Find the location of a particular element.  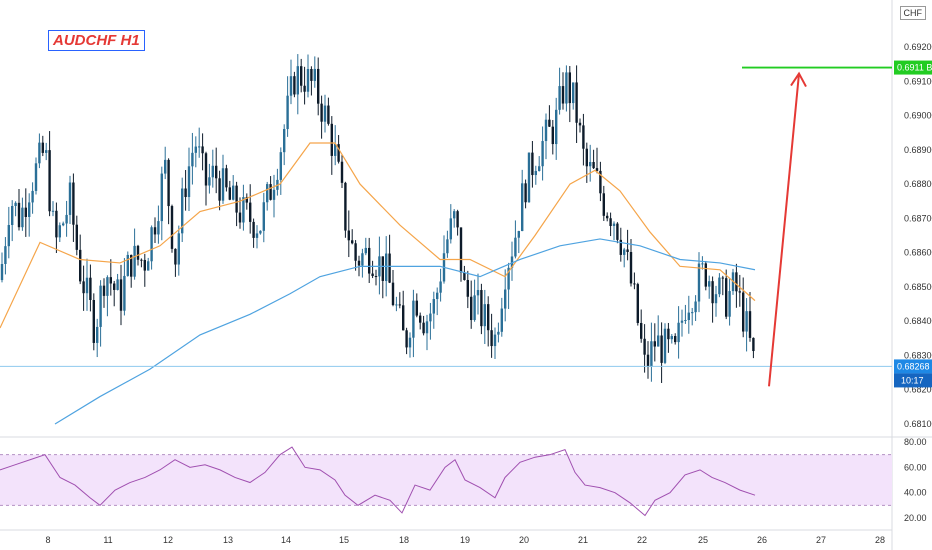

time-tick-label: 15 is located at coordinates (344, 540).